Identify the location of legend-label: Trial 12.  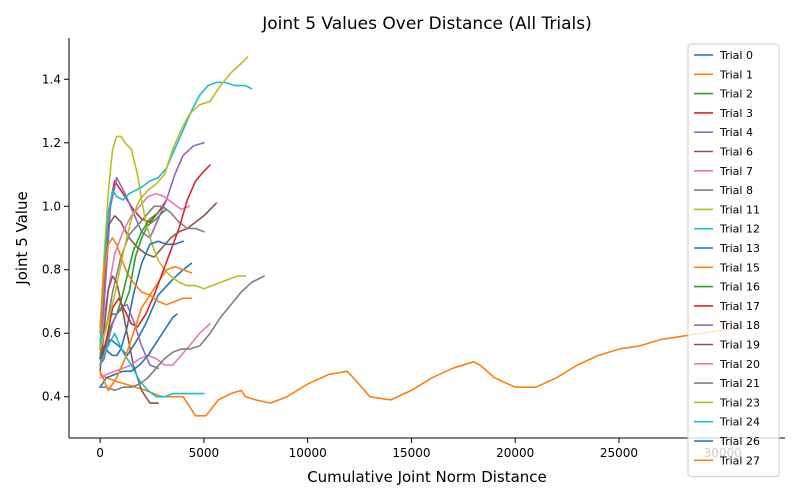
(739, 229).